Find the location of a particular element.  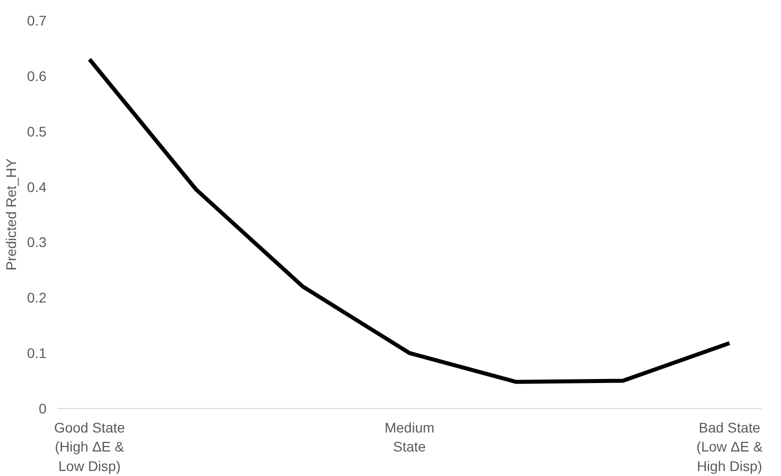

y-tick-label: 0 is located at coordinates (42, 408).